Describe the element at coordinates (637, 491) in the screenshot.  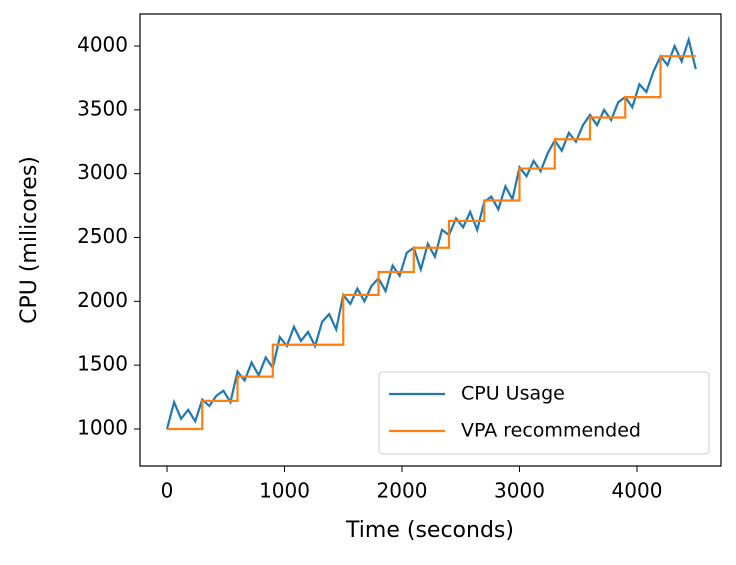
I see `x-tick-label: 4000` at that location.